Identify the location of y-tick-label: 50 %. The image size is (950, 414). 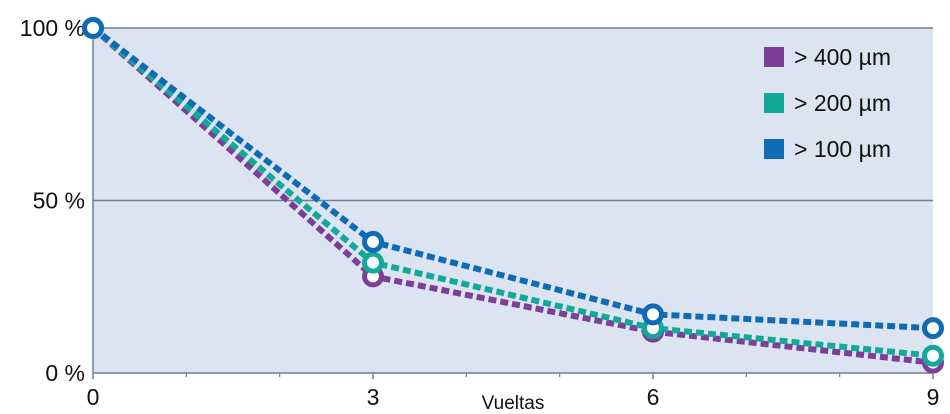
(59, 201).